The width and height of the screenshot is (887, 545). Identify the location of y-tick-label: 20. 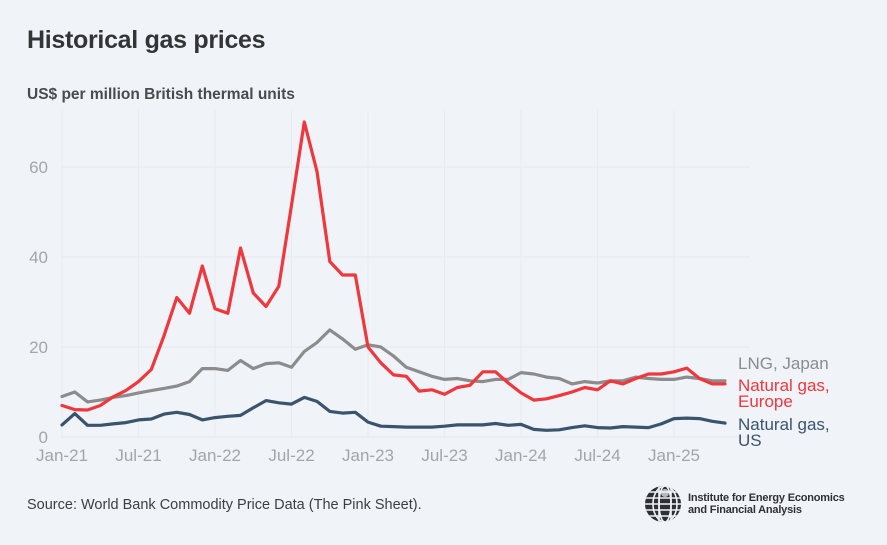
(38, 347).